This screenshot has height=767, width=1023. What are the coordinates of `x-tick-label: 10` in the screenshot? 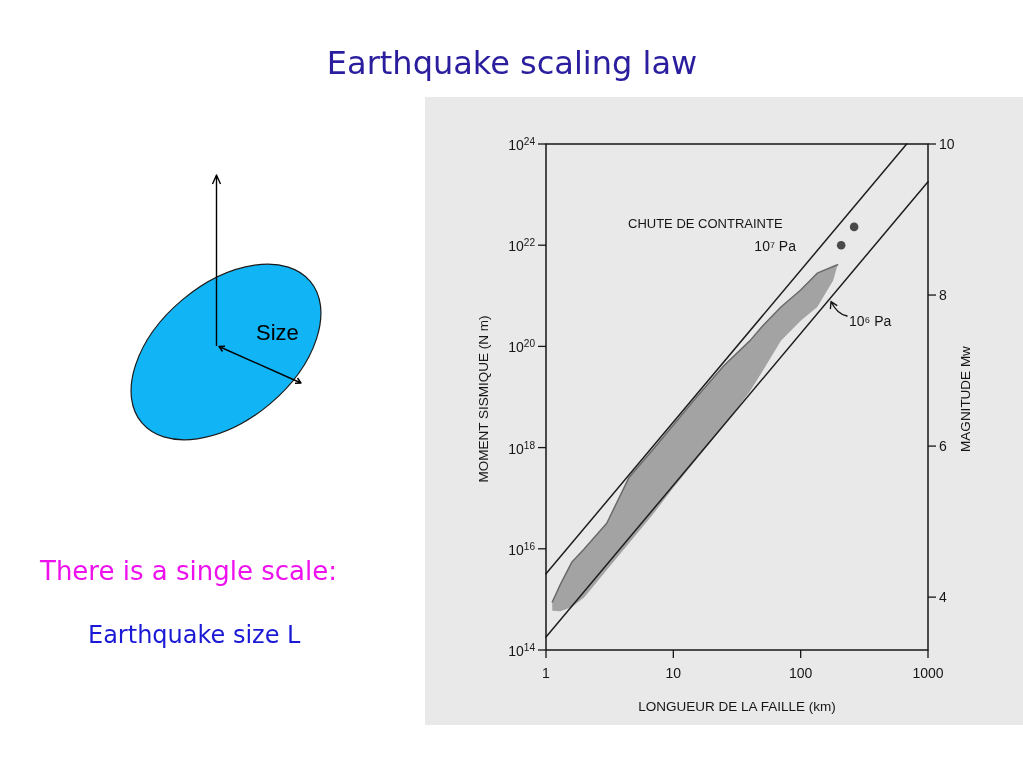 It's located at (673, 673).